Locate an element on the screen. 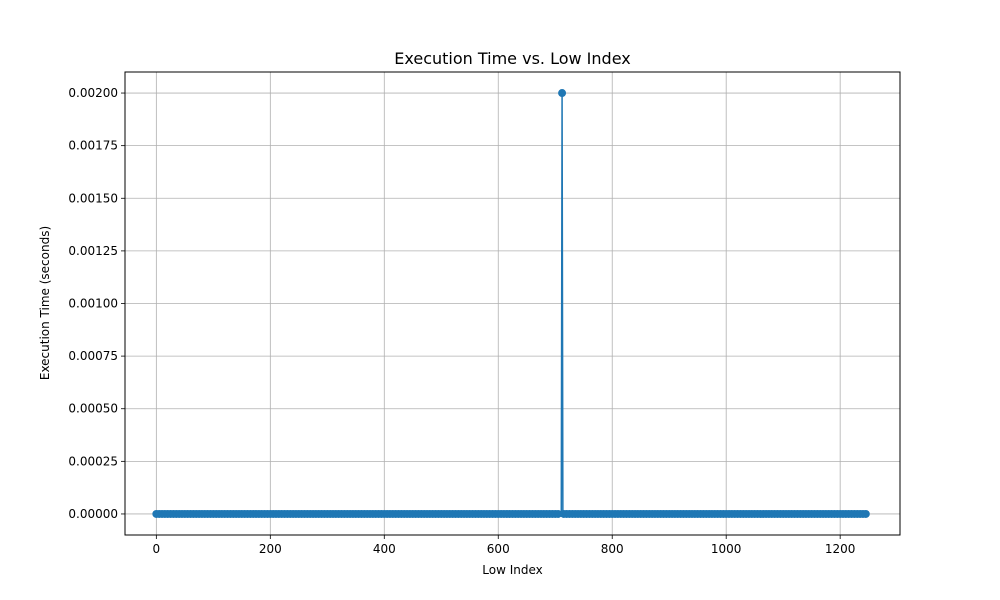 The height and width of the screenshot is (600, 1000). x-axis-label: Low Index is located at coordinates (512, 570).